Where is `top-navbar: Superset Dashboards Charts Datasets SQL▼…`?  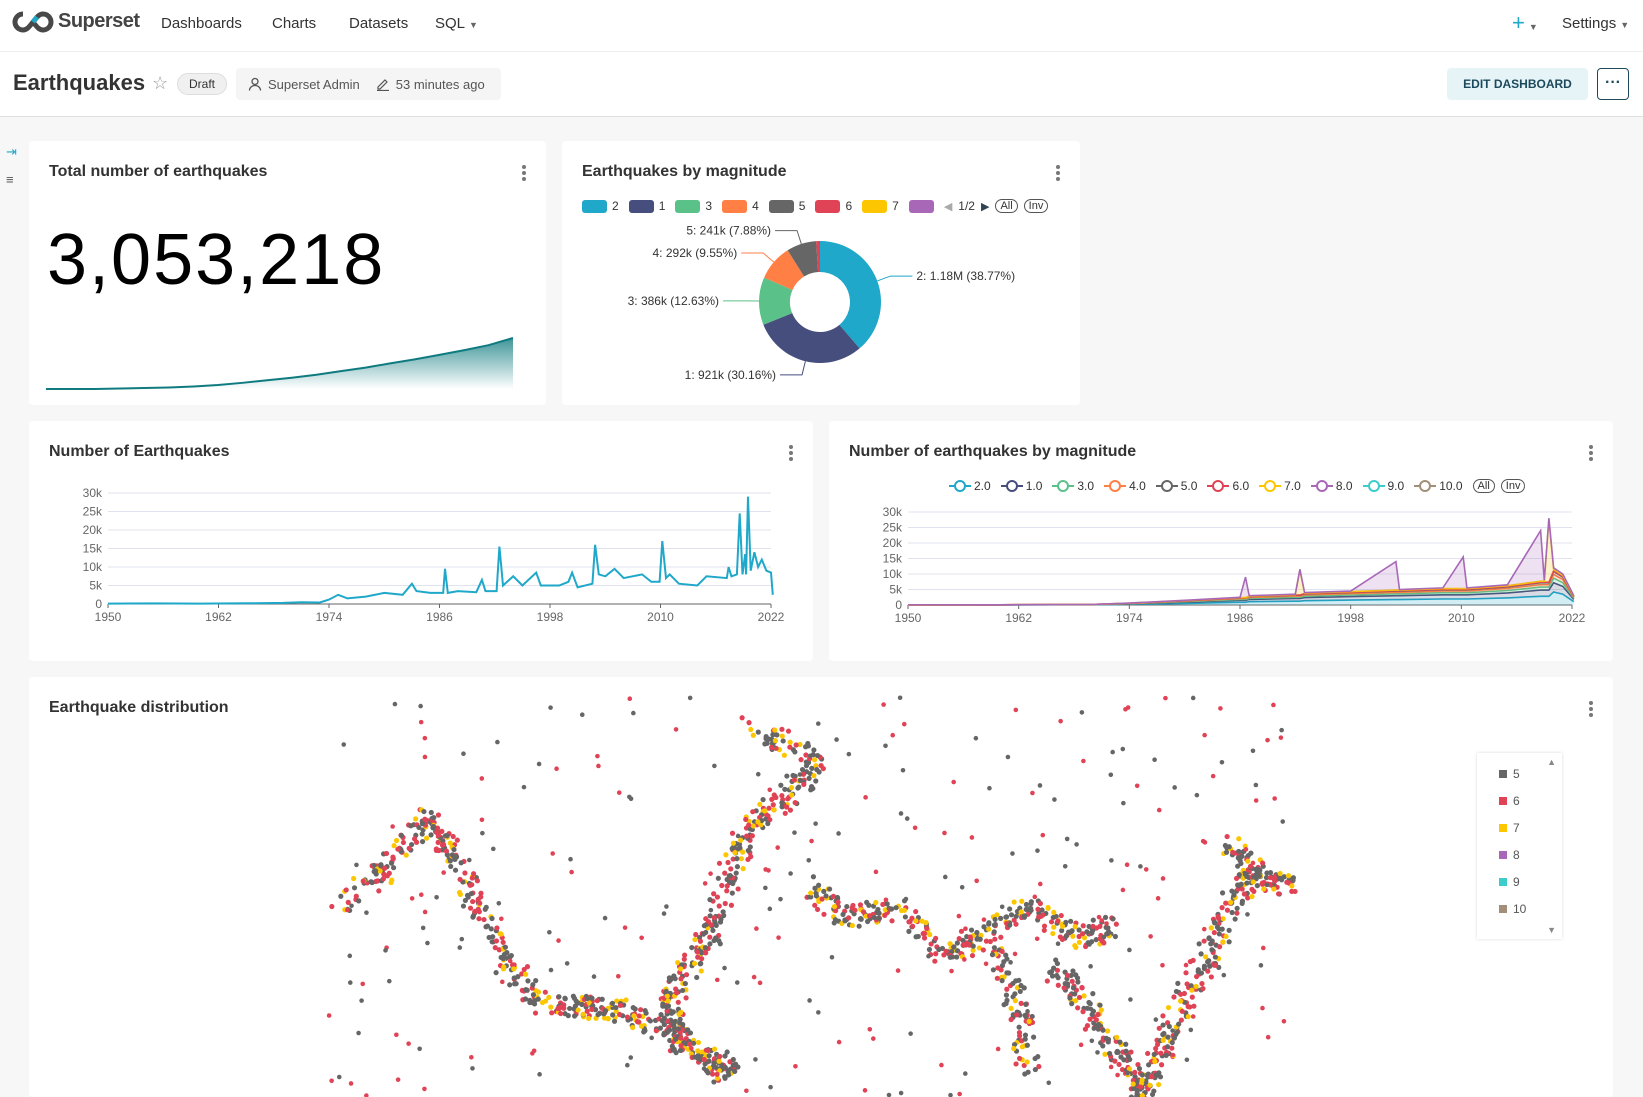 top-navbar: Superset Dashboards Charts Datasets SQL▼… is located at coordinates (821, 26).